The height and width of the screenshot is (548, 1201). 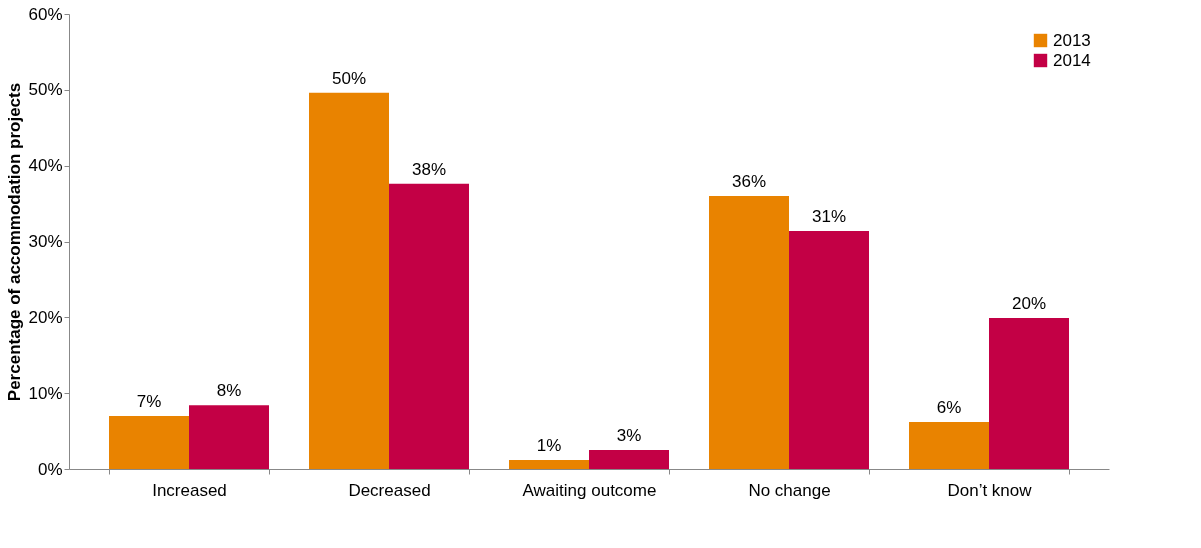 What do you see at coordinates (189, 490) in the screenshot?
I see `x-tick-label: Increased` at bounding box center [189, 490].